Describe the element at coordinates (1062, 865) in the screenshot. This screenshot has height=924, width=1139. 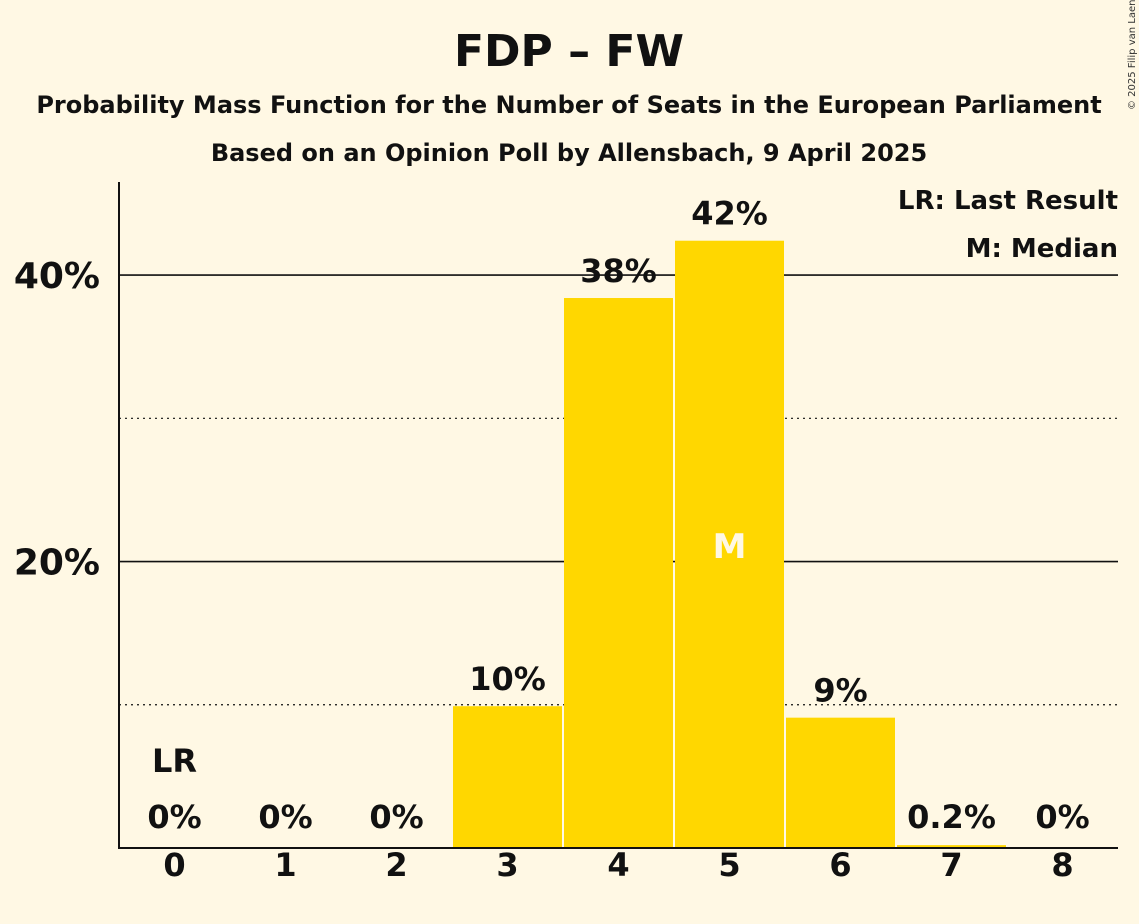
I see `x-tick-label: 8` at that location.